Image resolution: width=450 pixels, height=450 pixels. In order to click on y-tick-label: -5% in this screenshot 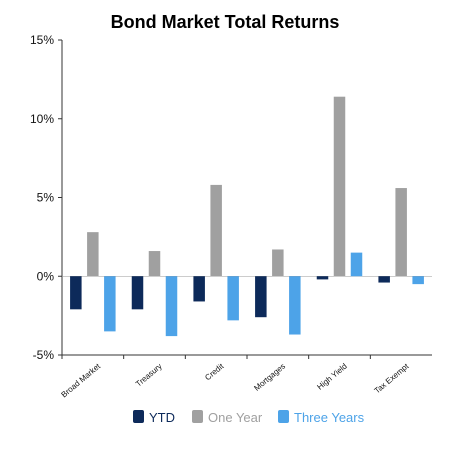, I will do `click(44, 355)`.